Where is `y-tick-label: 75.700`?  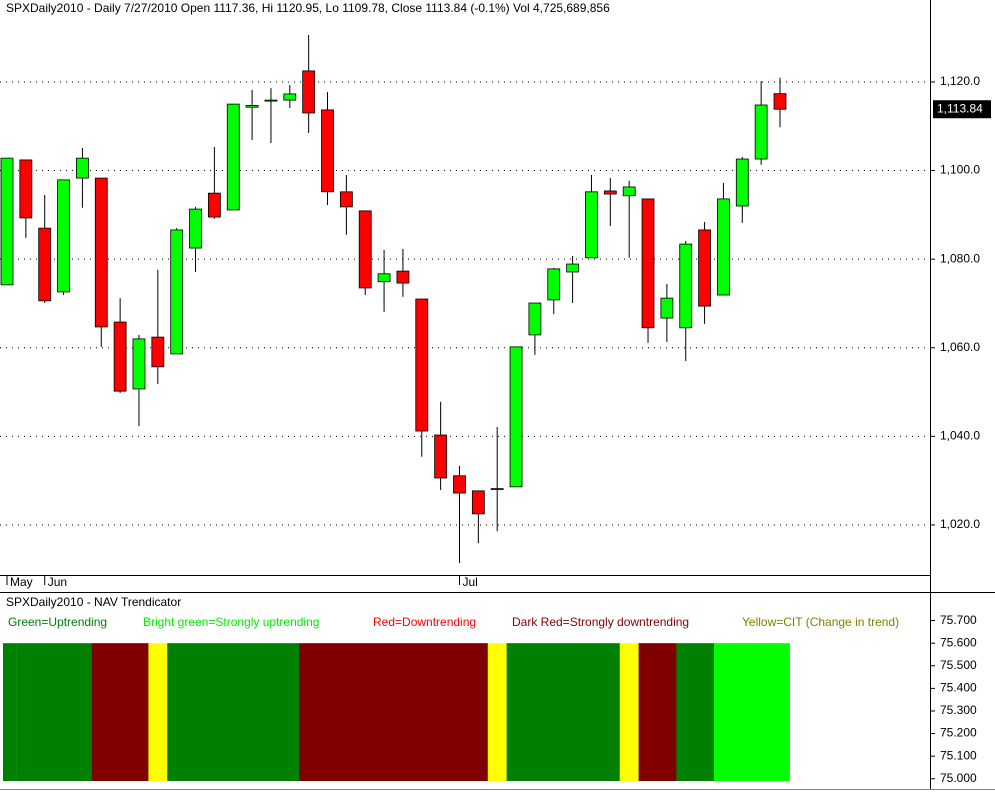
y-tick-label: 75.700 is located at coordinates (958, 620).